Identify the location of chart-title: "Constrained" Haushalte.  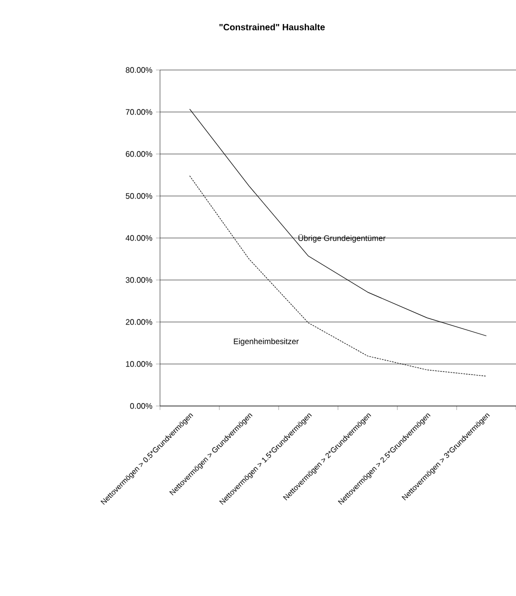
(272, 27).